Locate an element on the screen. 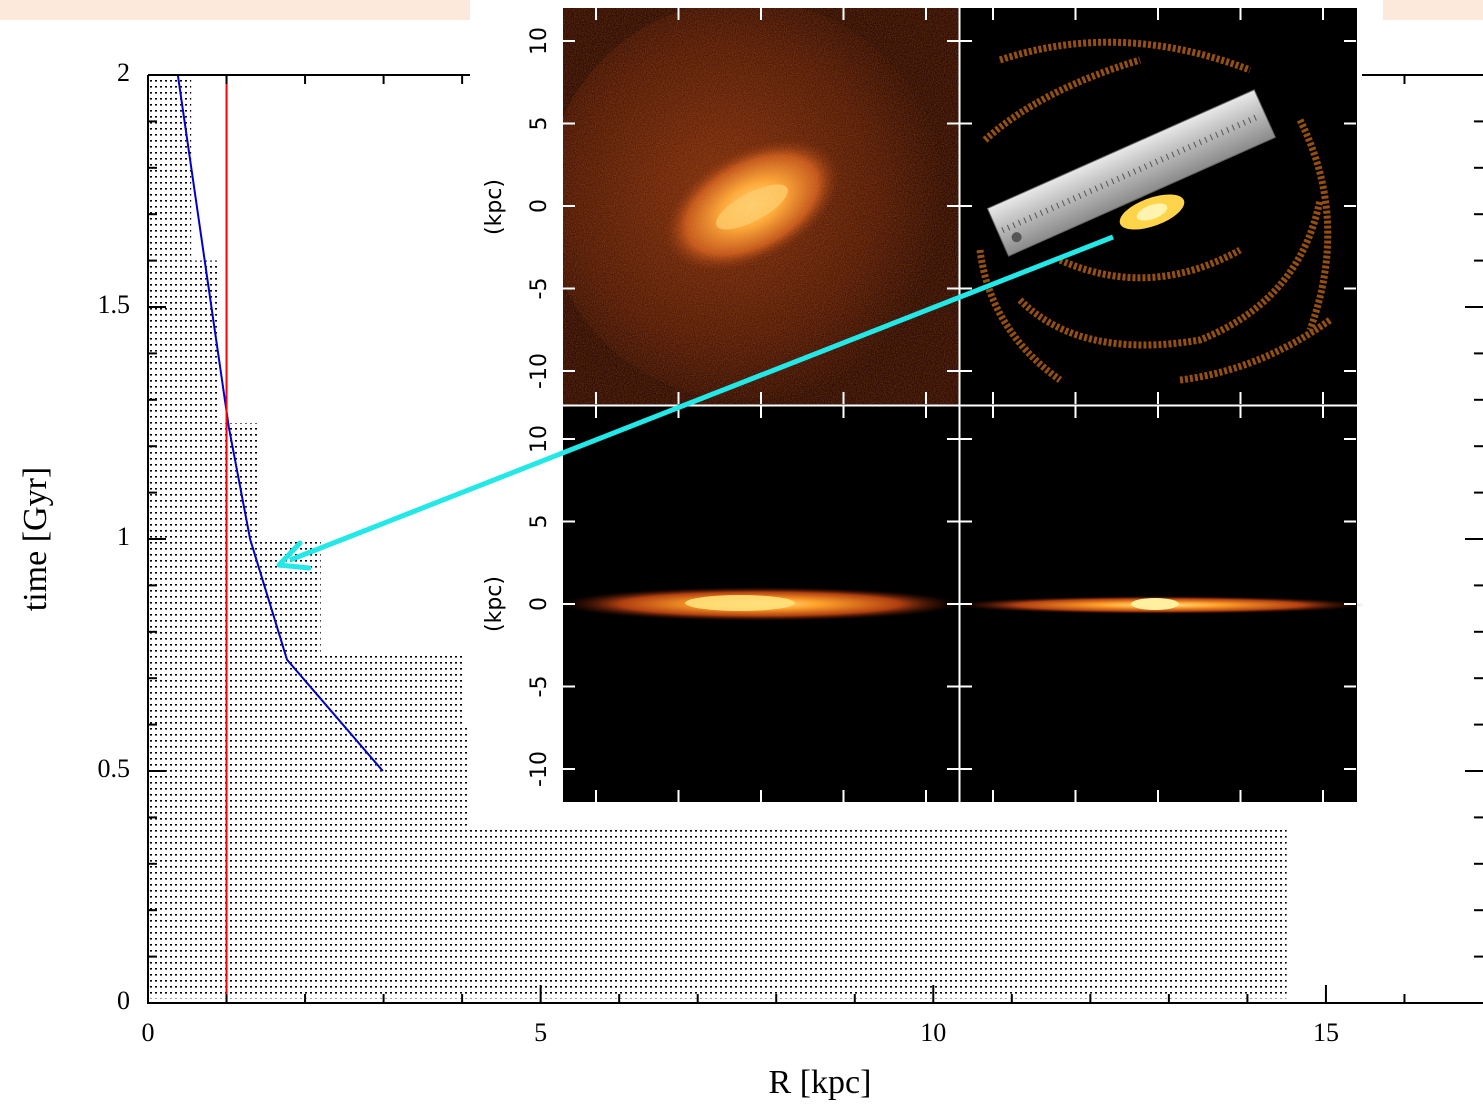 The width and height of the screenshot is (1483, 1111). face-on-young is located at coordinates (1158, 206).